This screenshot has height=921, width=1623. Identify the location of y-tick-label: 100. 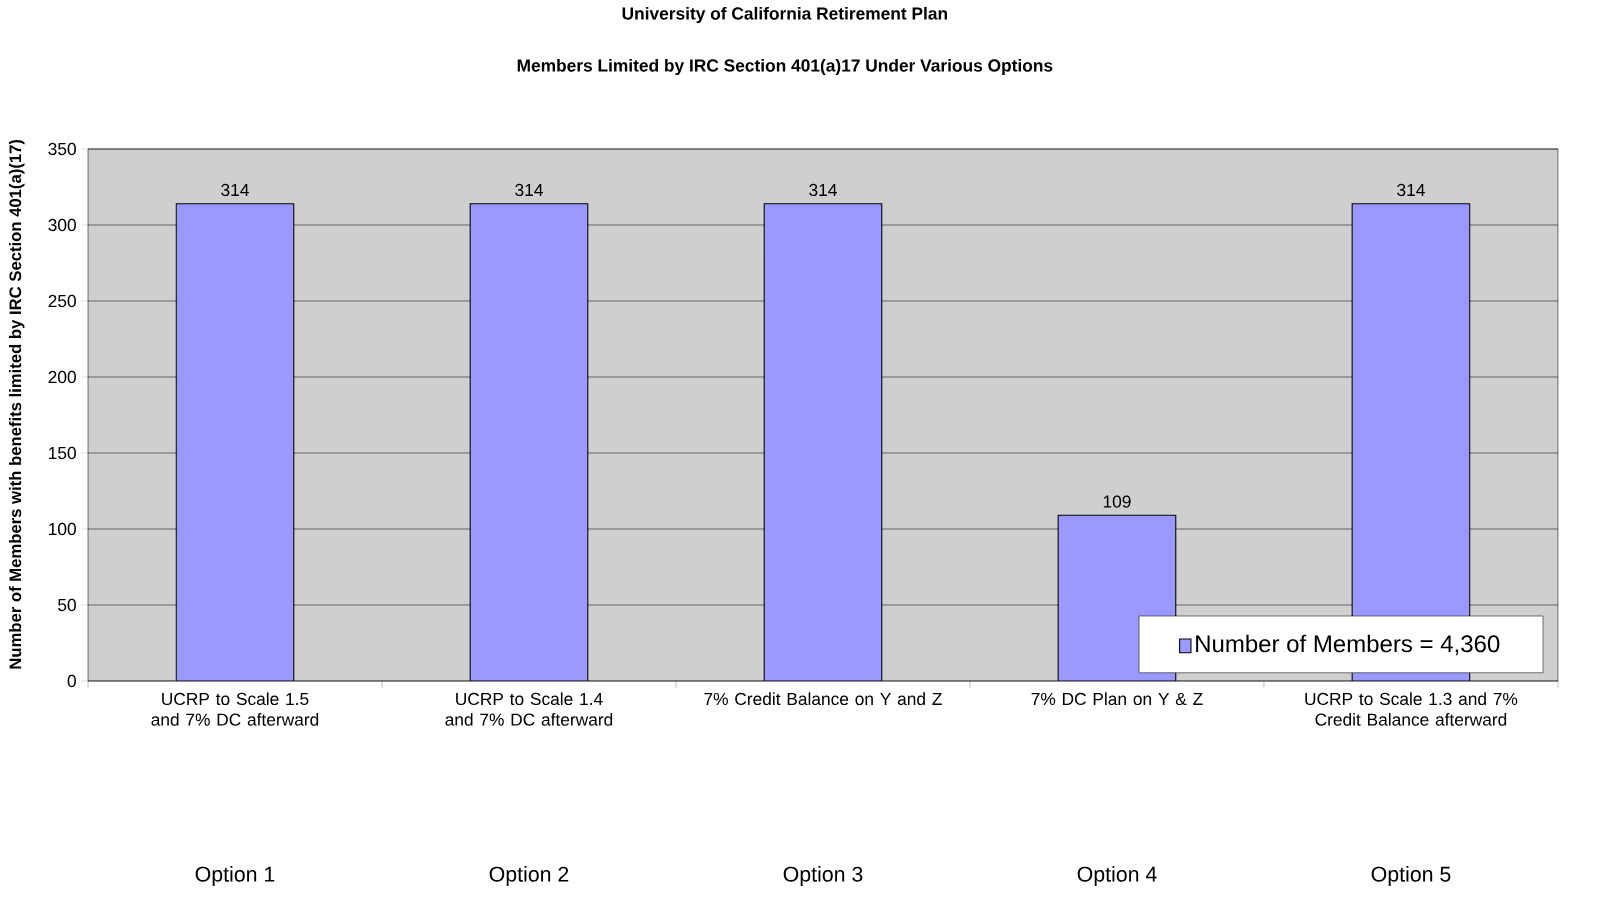
(62, 529).